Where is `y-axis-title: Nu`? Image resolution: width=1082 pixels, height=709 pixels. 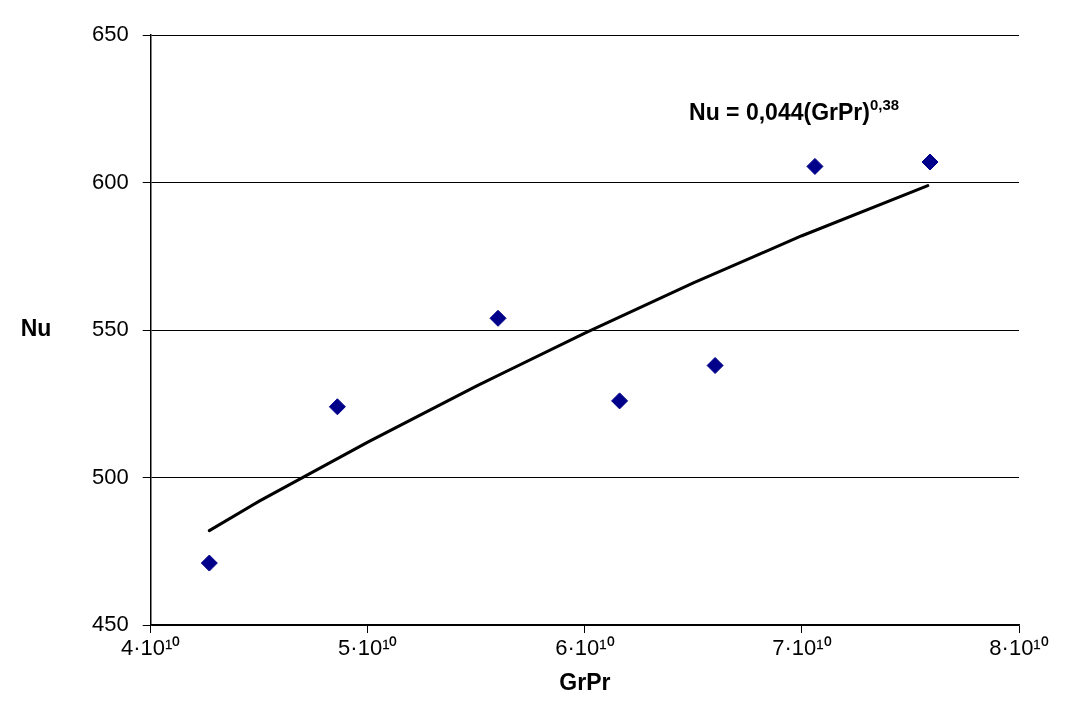
y-axis-title: Nu is located at coordinates (36, 328).